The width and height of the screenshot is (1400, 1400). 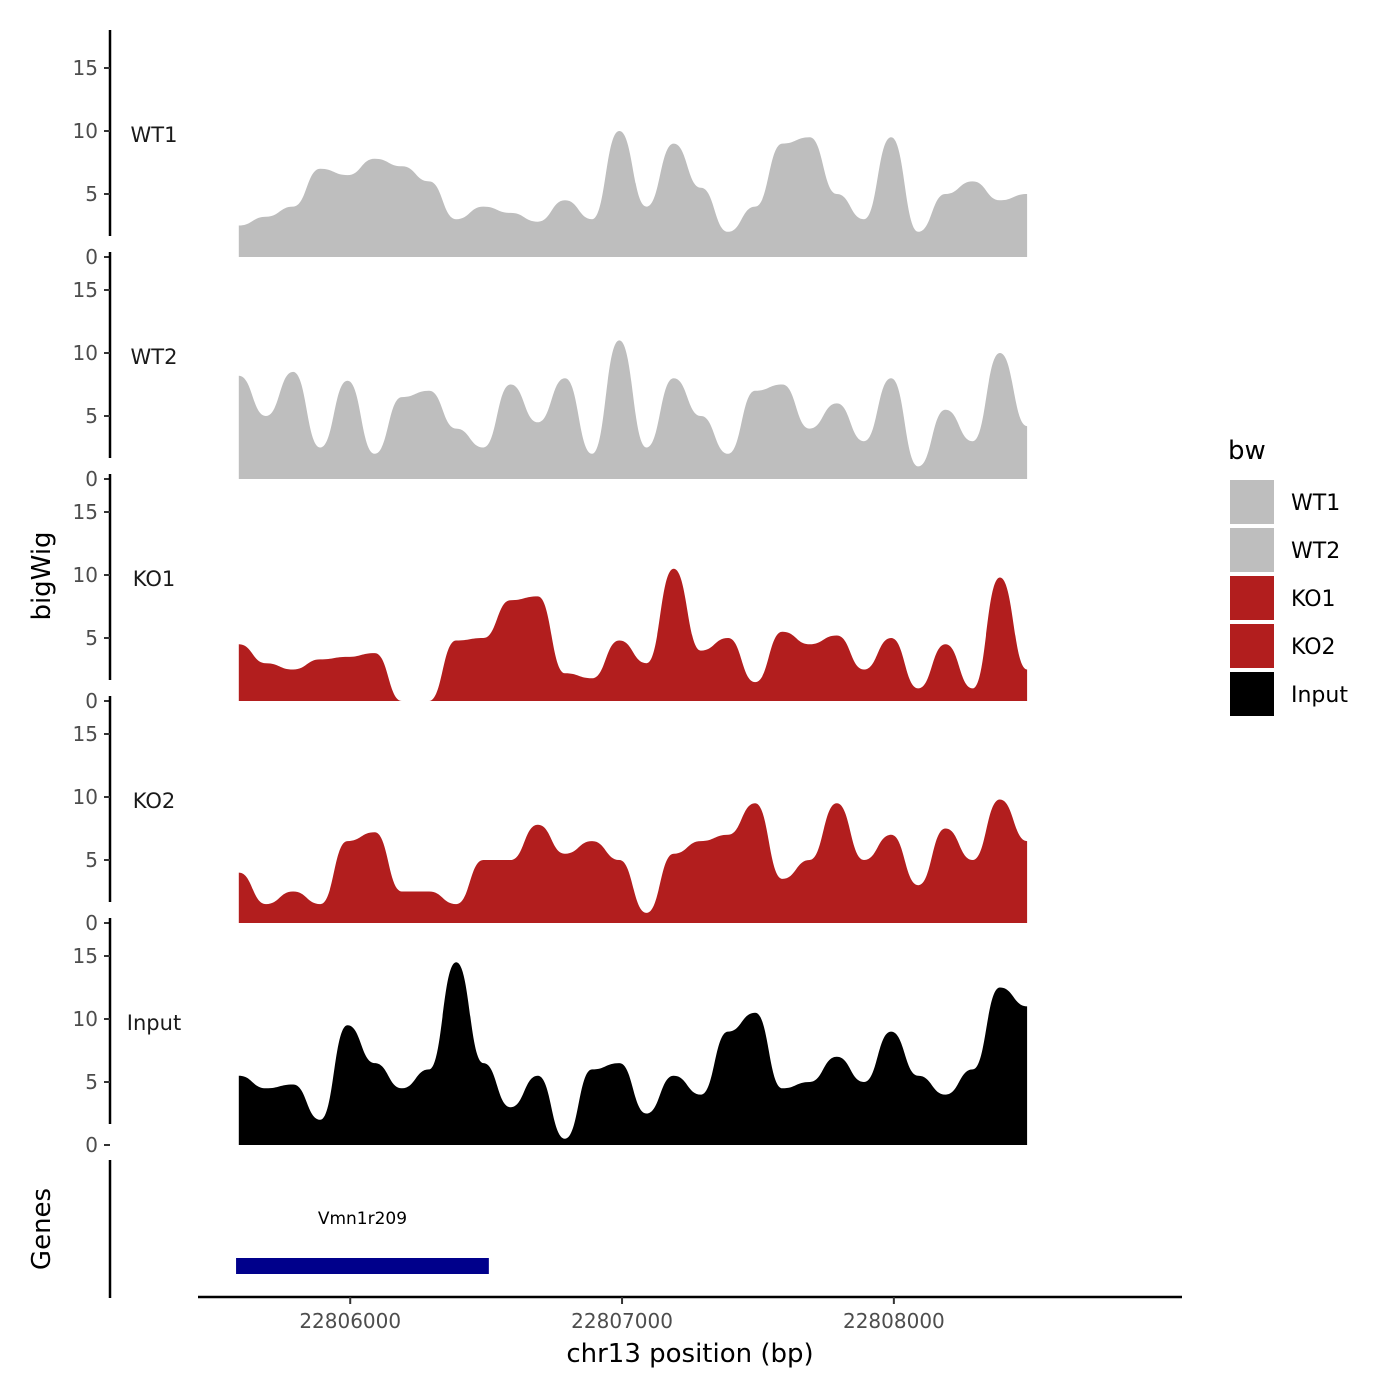 What do you see at coordinates (91, 479) in the screenshot?
I see `y-tick-label-wt2-0: 0` at bounding box center [91, 479].